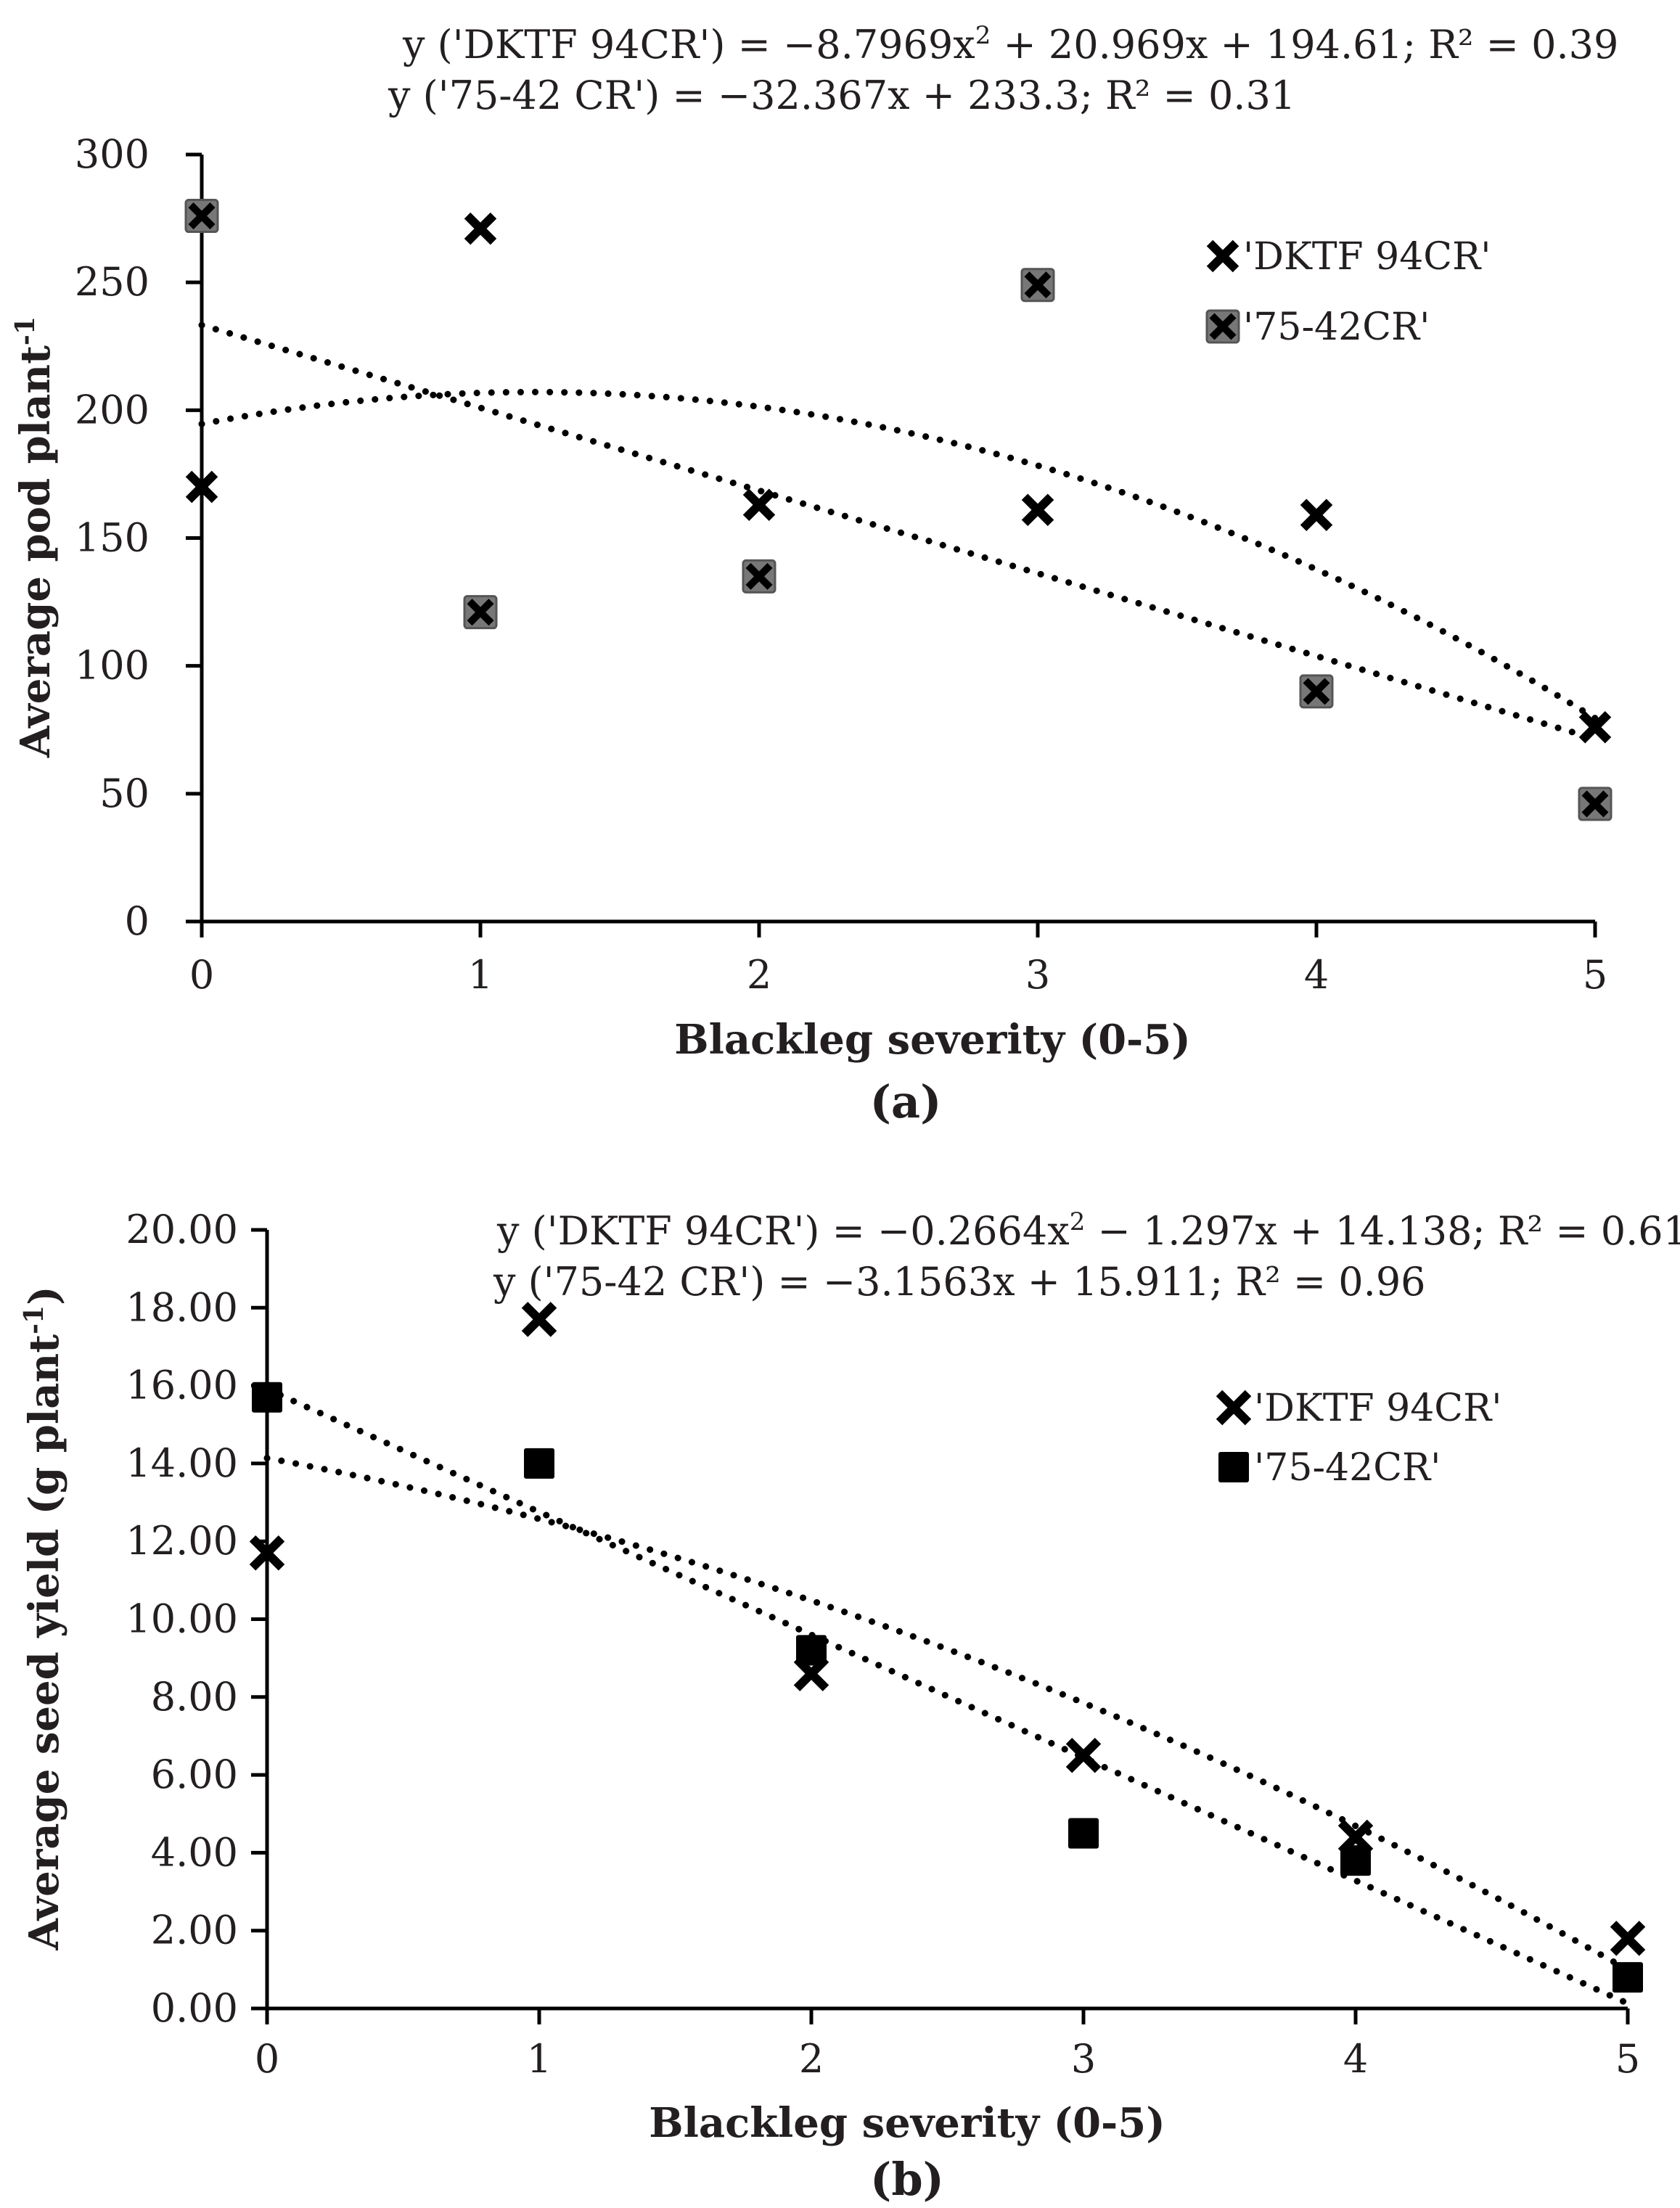  Describe the element at coordinates (182, 1230) in the screenshot. I see `y-tick-label-10: 20.00` at that location.